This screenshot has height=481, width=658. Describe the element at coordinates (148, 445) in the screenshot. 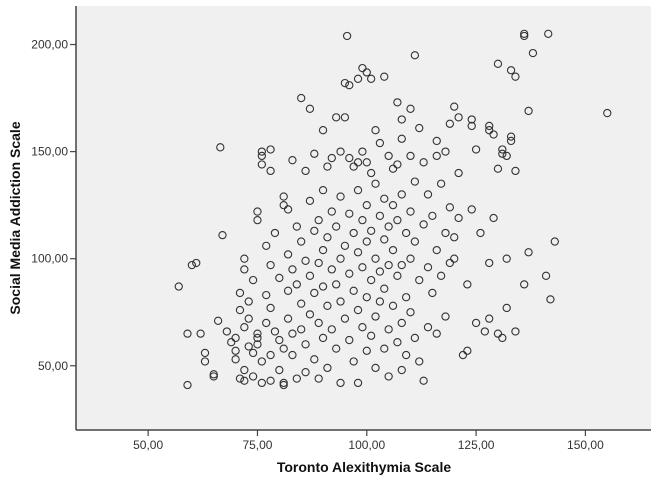

I see `x-tick-label: 50,00` at that location.